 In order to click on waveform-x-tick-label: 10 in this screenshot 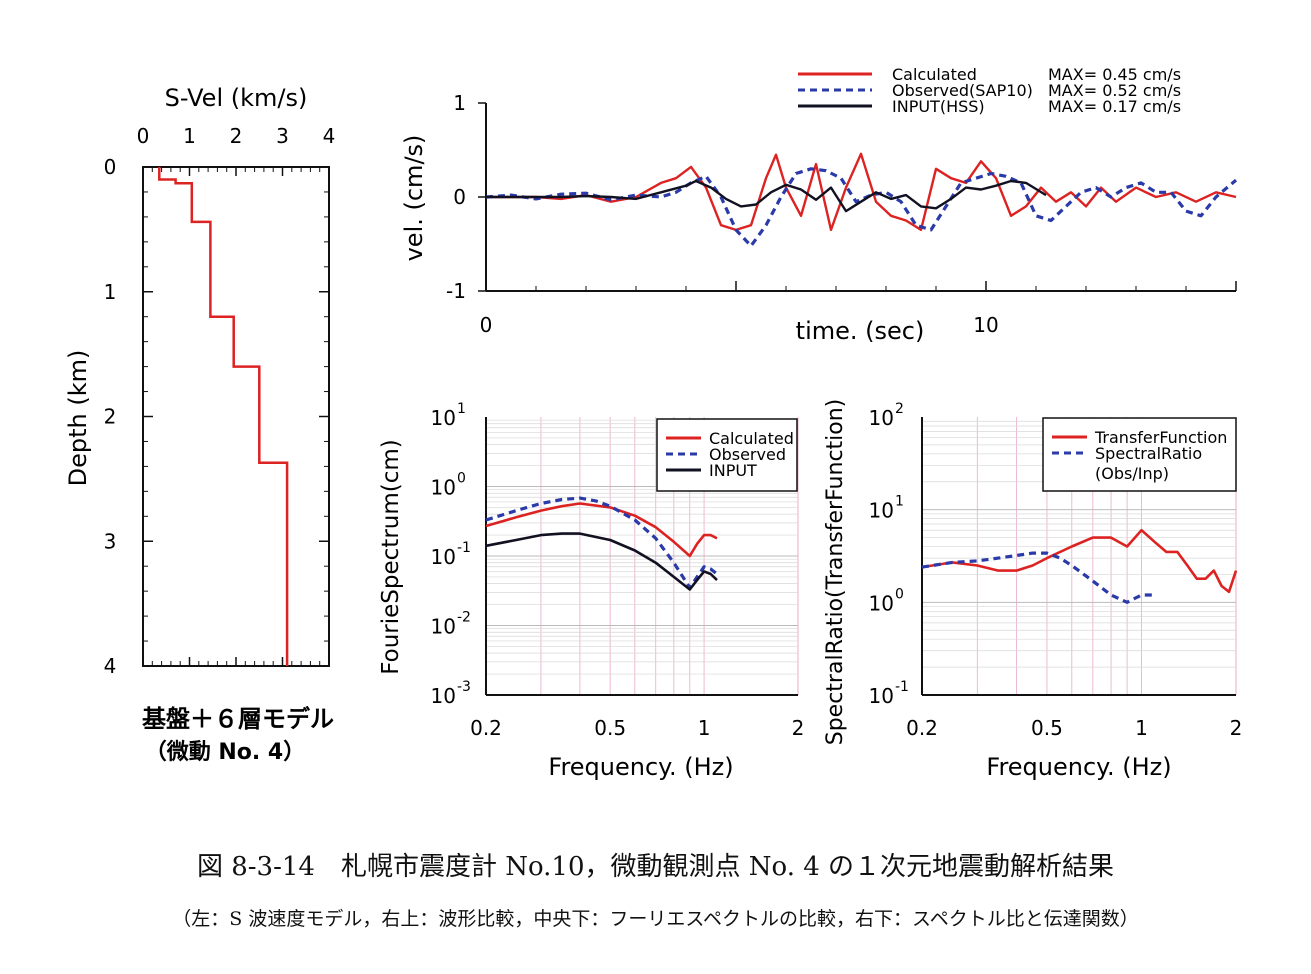, I will do `click(985, 325)`.